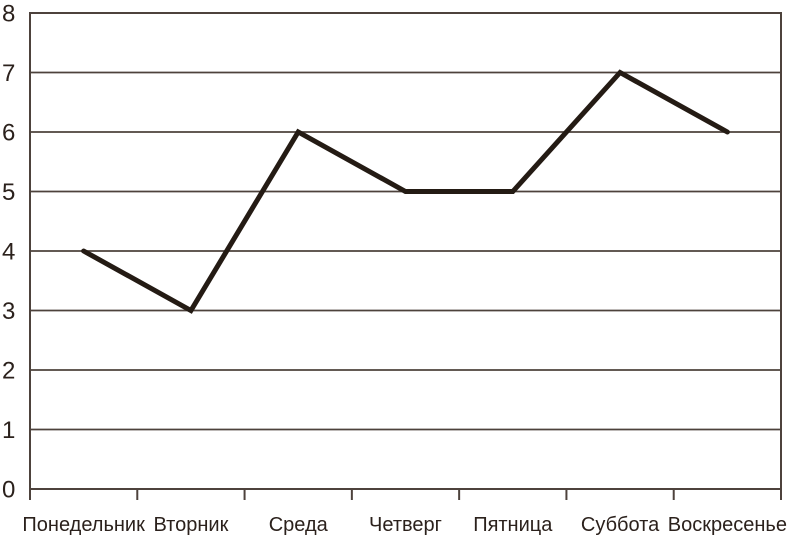 This screenshot has width=790, height=537. What do you see at coordinates (8, 490) in the screenshot?
I see `y-axis-tick-label: 0` at bounding box center [8, 490].